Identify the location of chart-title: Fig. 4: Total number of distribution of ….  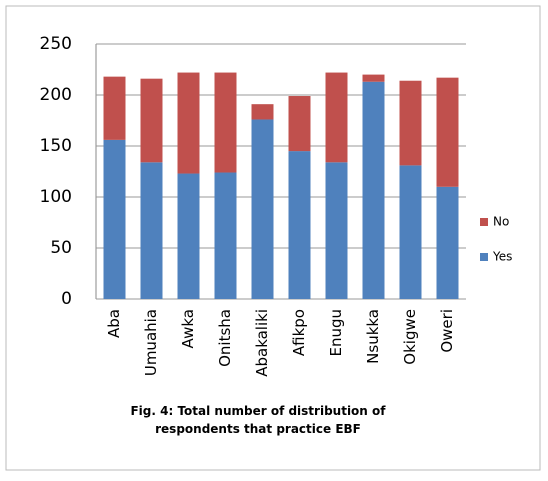
(258, 420).